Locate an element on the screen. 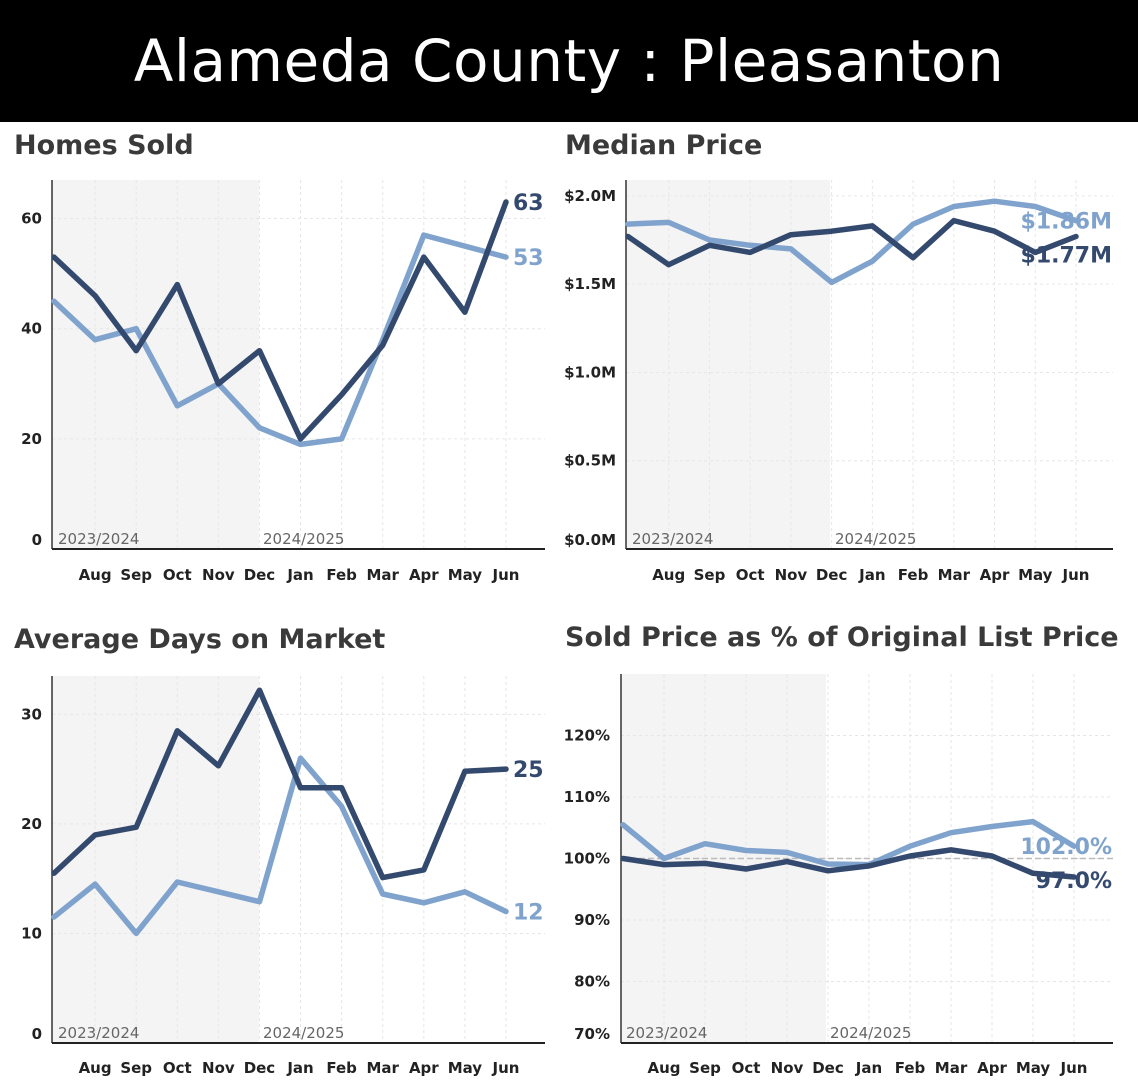 The width and height of the screenshot is (1138, 1080). days-on-market-y-tick-label: 0 is located at coordinates (37, 1034).